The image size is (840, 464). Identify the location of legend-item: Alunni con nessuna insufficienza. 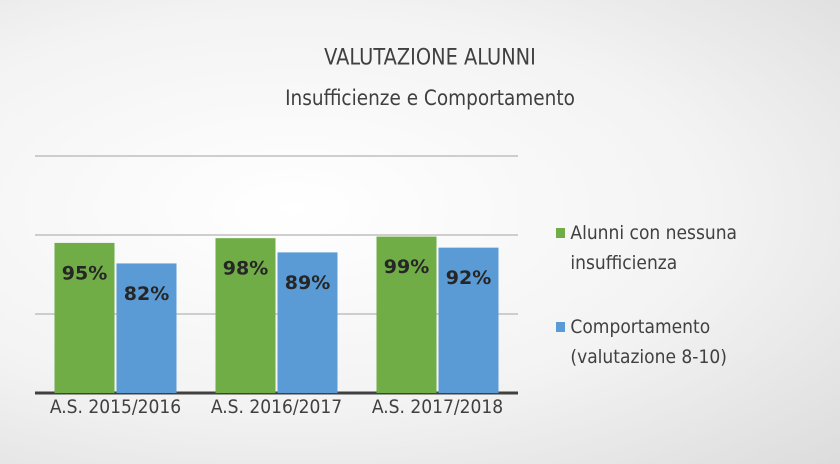
(682, 248).